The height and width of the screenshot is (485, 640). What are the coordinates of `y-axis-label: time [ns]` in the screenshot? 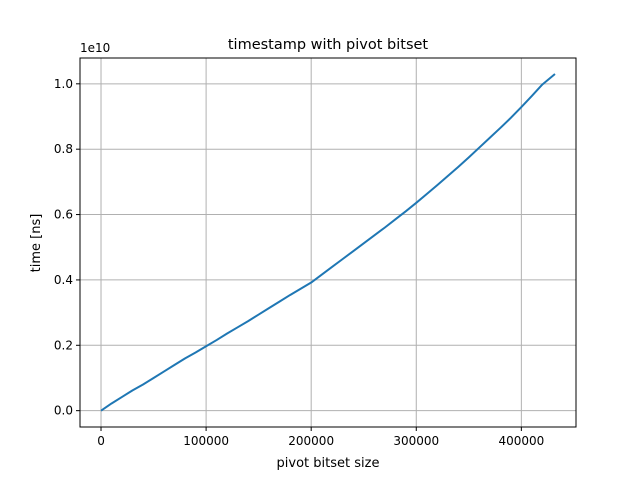 It's located at (36, 243).